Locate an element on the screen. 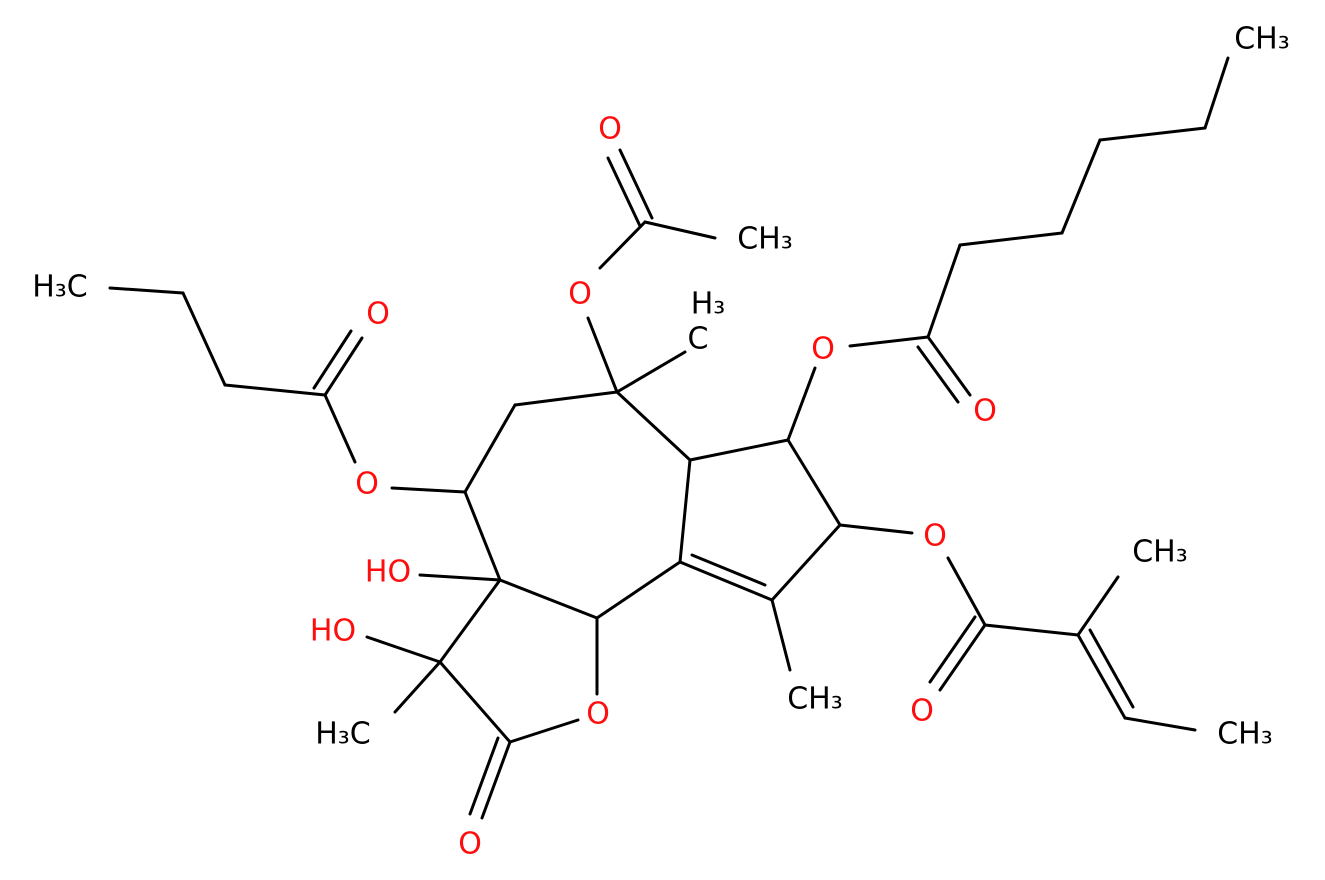  atom-label: C is located at coordinates (698, 339).